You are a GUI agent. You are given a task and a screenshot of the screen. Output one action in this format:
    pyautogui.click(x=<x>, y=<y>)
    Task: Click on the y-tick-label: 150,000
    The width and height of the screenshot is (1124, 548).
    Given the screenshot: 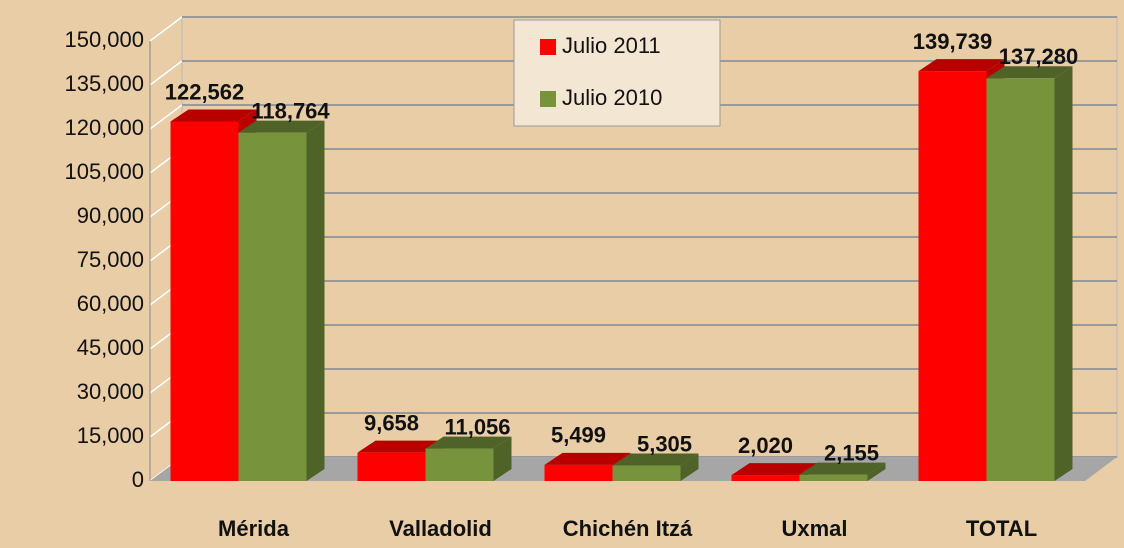 What is the action you would take?
    pyautogui.click(x=104, y=39)
    